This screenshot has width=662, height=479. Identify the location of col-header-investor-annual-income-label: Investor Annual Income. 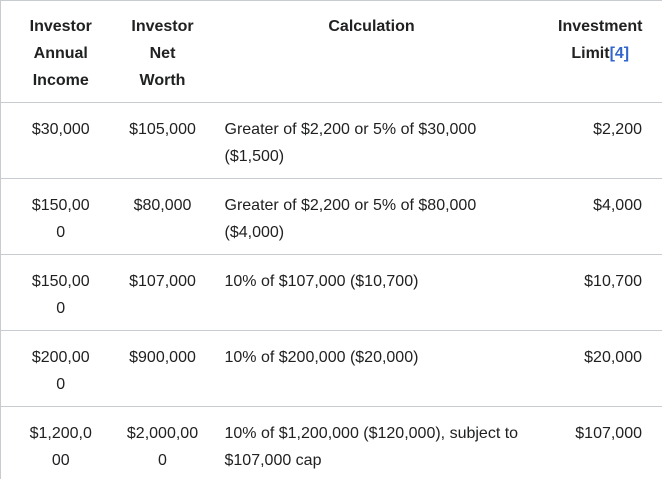
(60, 53).